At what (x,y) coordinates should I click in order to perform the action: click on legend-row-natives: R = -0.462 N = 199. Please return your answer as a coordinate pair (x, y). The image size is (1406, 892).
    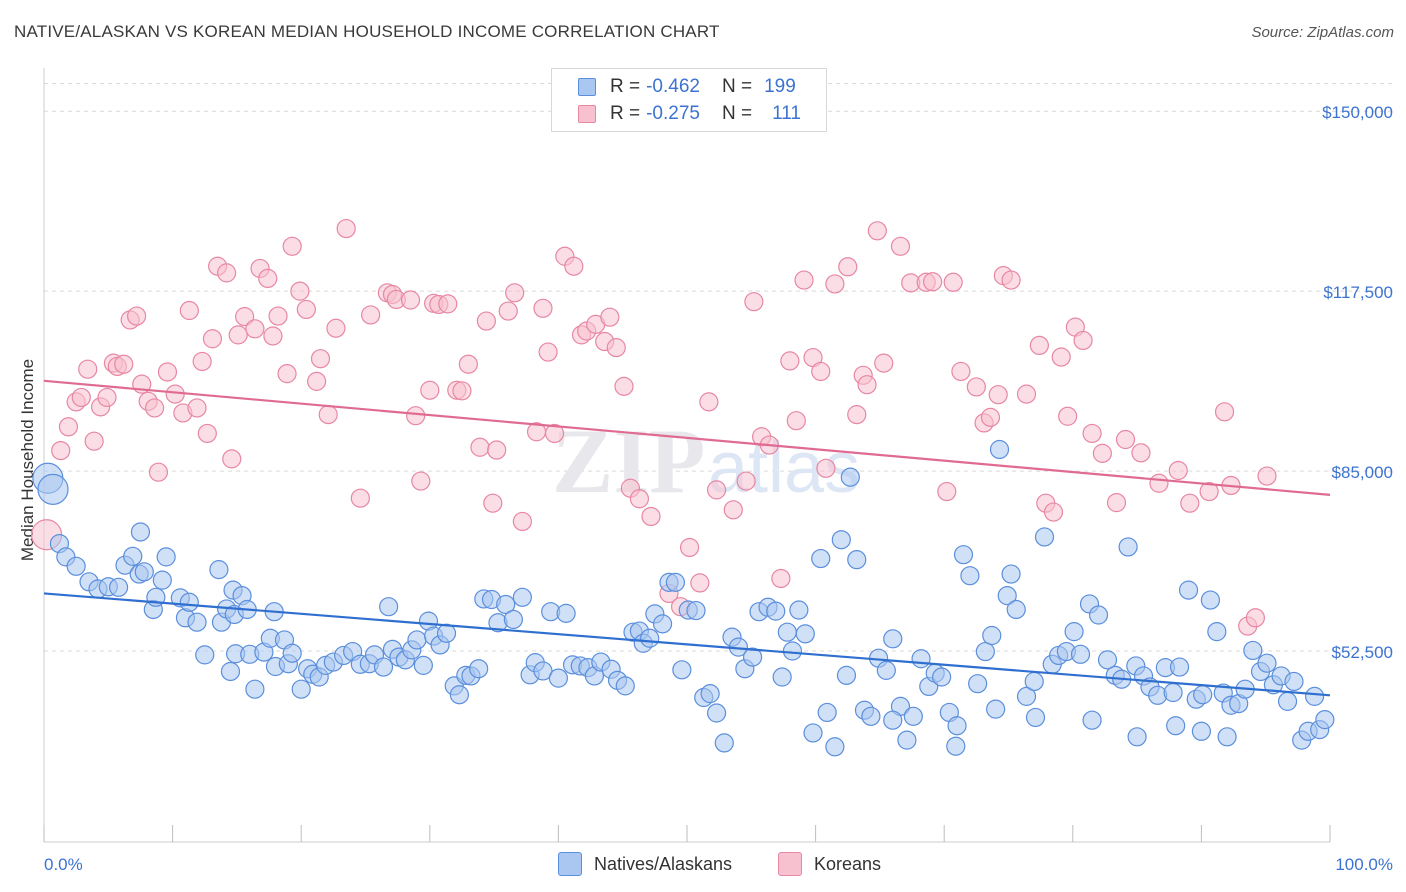
    Looking at the image, I should click on (687, 87).